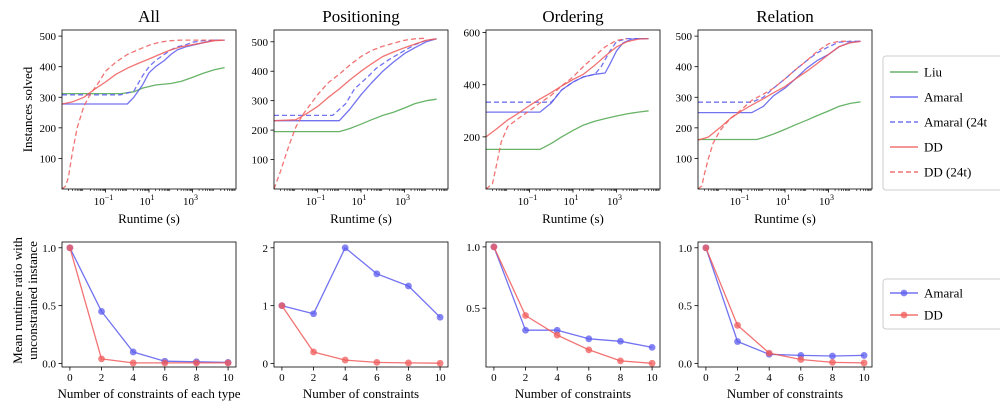 The height and width of the screenshot is (403, 1000). I want to click on y-tick-label: 2, so click(266, 249).